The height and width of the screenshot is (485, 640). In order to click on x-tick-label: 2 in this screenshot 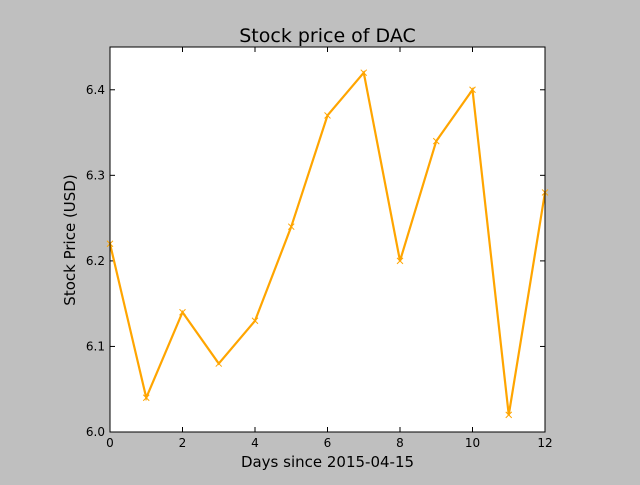, I will do `click(183, 443)`.